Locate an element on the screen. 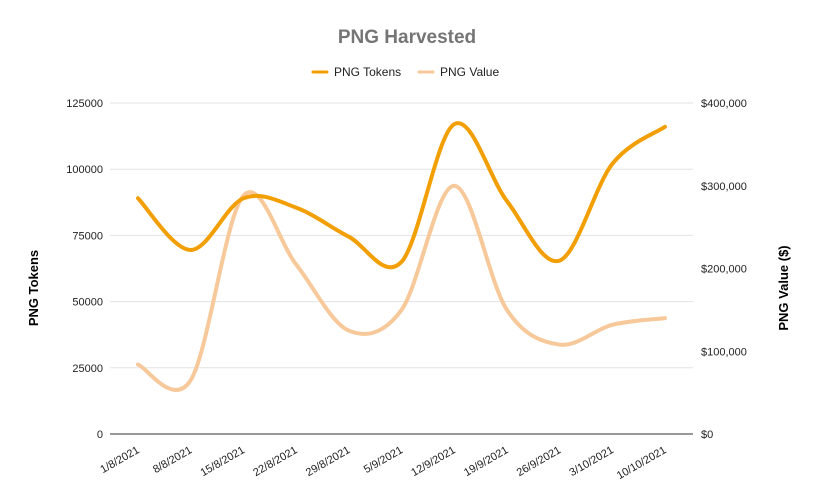 This screenshot has height=503, width=814. left-tick-label: 100000 is located at coordinates (84, 170).